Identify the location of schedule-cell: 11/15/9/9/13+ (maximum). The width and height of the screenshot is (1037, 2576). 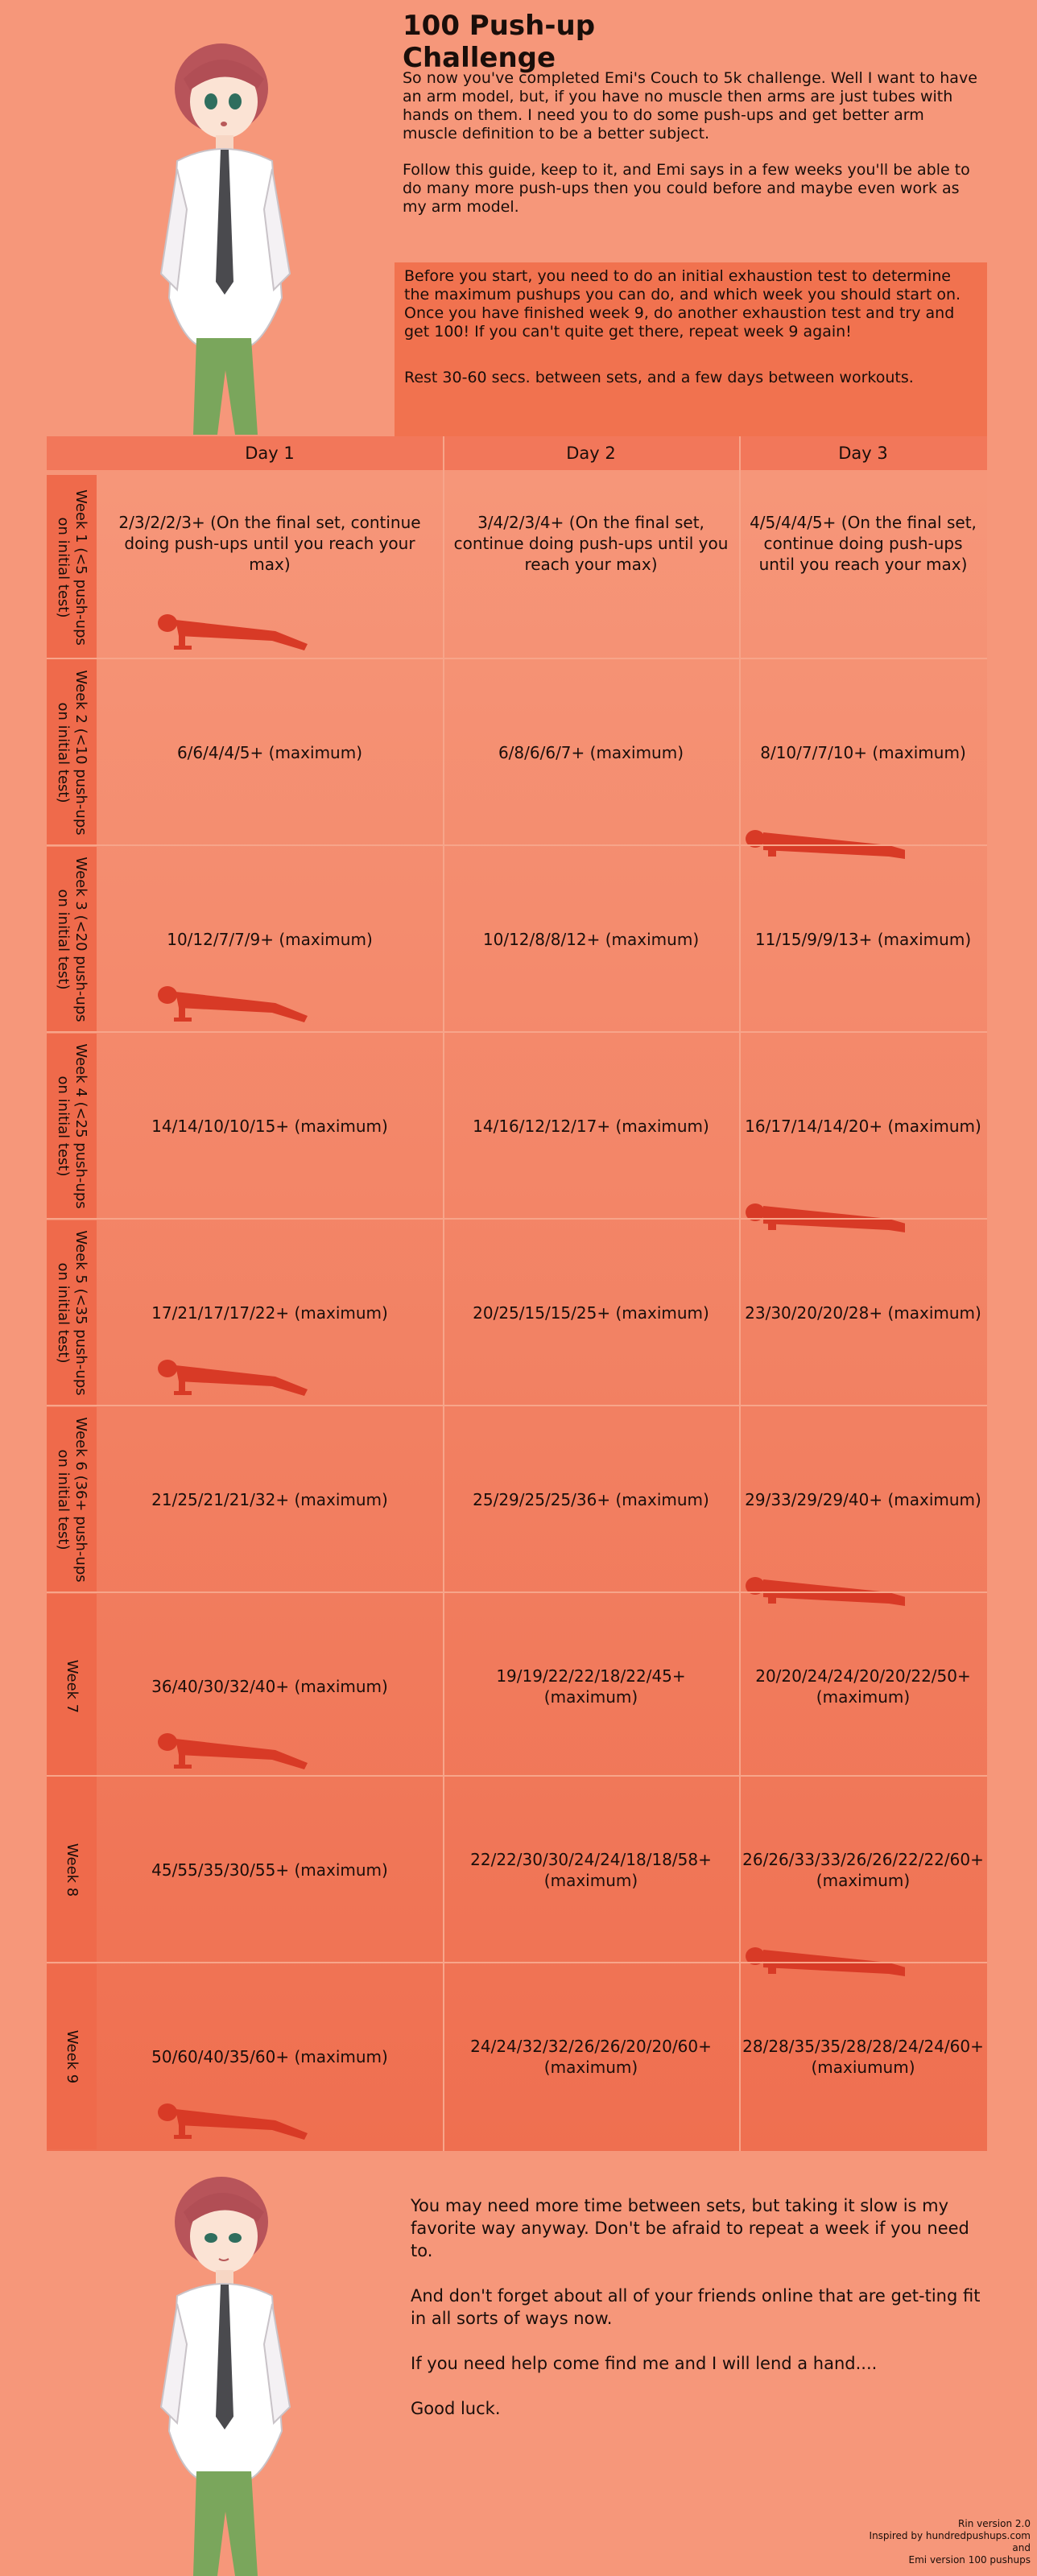
(863, 939).